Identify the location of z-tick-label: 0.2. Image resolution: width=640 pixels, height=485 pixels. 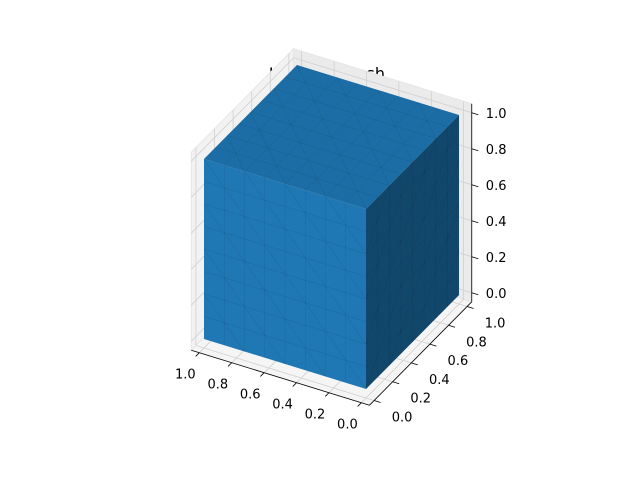
(496, 258).